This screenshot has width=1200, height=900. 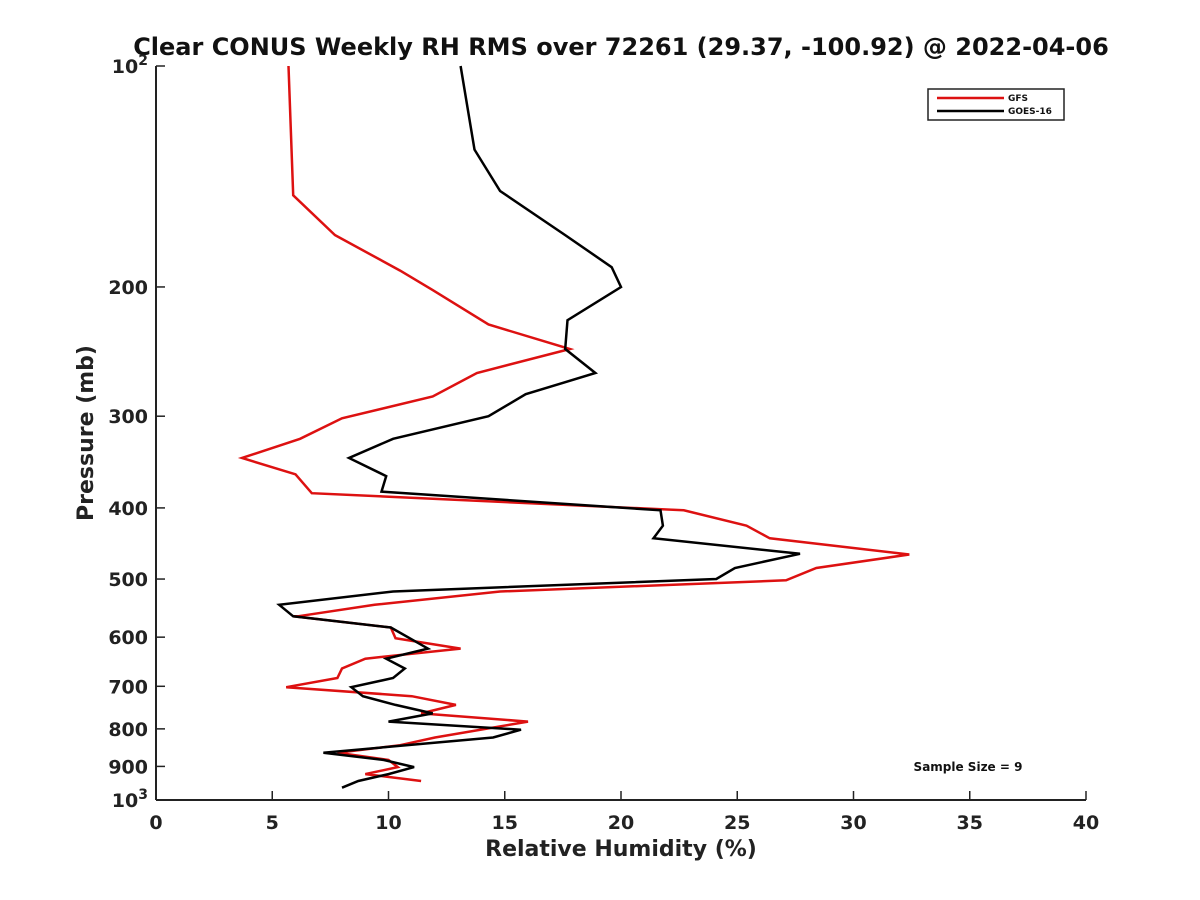 I want to click on x-axis-label: Relative Humidity (%), so click(x=621, y=849).